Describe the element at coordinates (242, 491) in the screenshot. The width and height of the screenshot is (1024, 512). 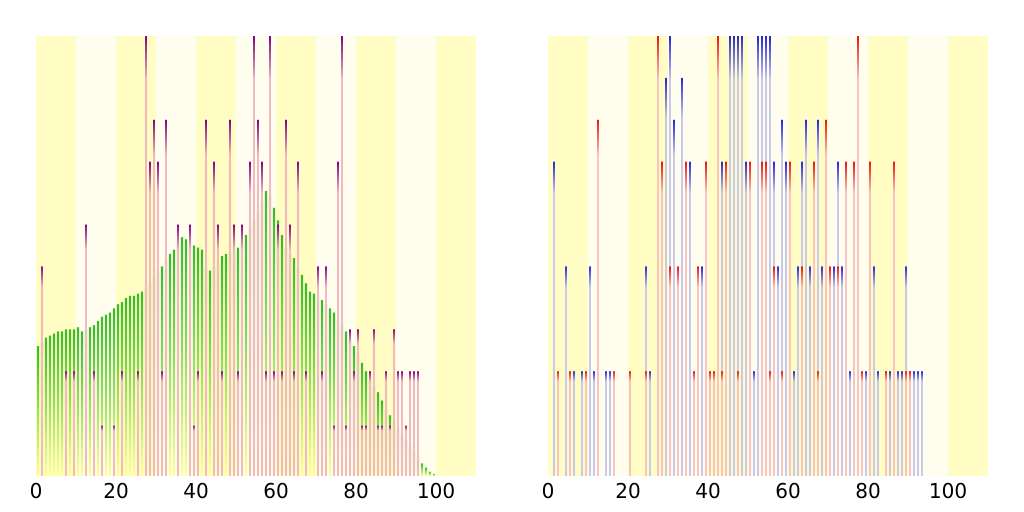
I see `left-x-tick-labels: 0 20 40 60 80 100` at that location.